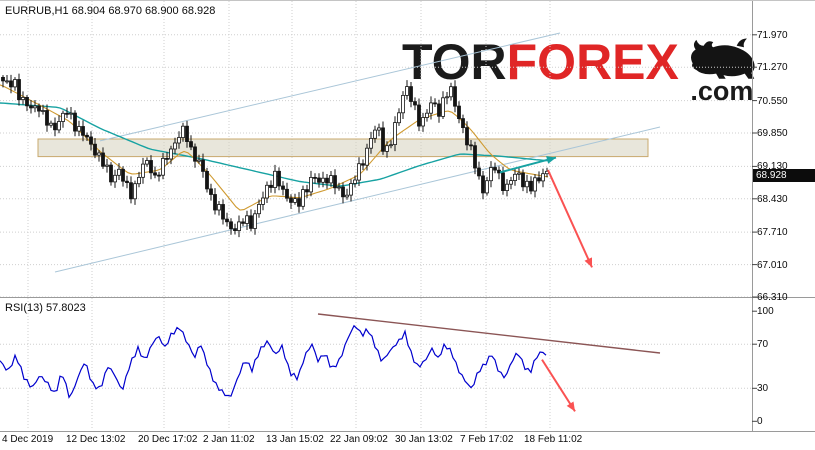 Image resolution: width=815 pixels, height=450 pixels. I want to click on time-axis-label: 18 Feb 11:02, so click(553, 439).